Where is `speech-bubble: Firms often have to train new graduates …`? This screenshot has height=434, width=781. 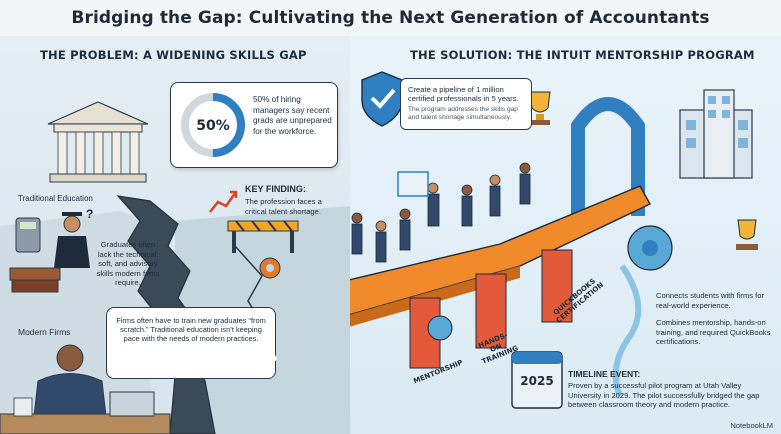 speech-bubble: Firms often have to train new graduates … is located at coordinates (191, 343).